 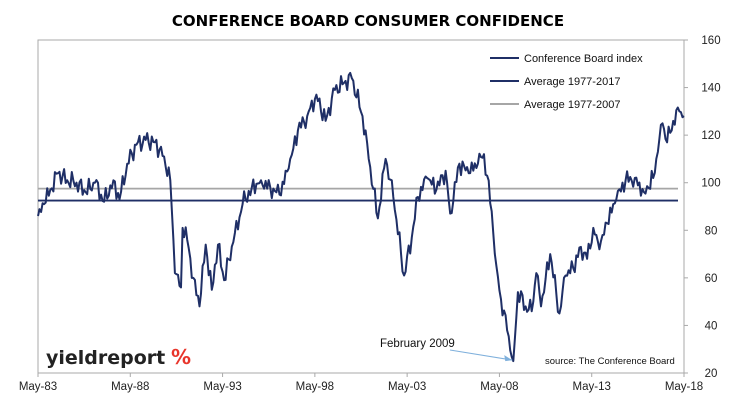 I want to click on y-tick-label: 160, so click(x=710, y=41).